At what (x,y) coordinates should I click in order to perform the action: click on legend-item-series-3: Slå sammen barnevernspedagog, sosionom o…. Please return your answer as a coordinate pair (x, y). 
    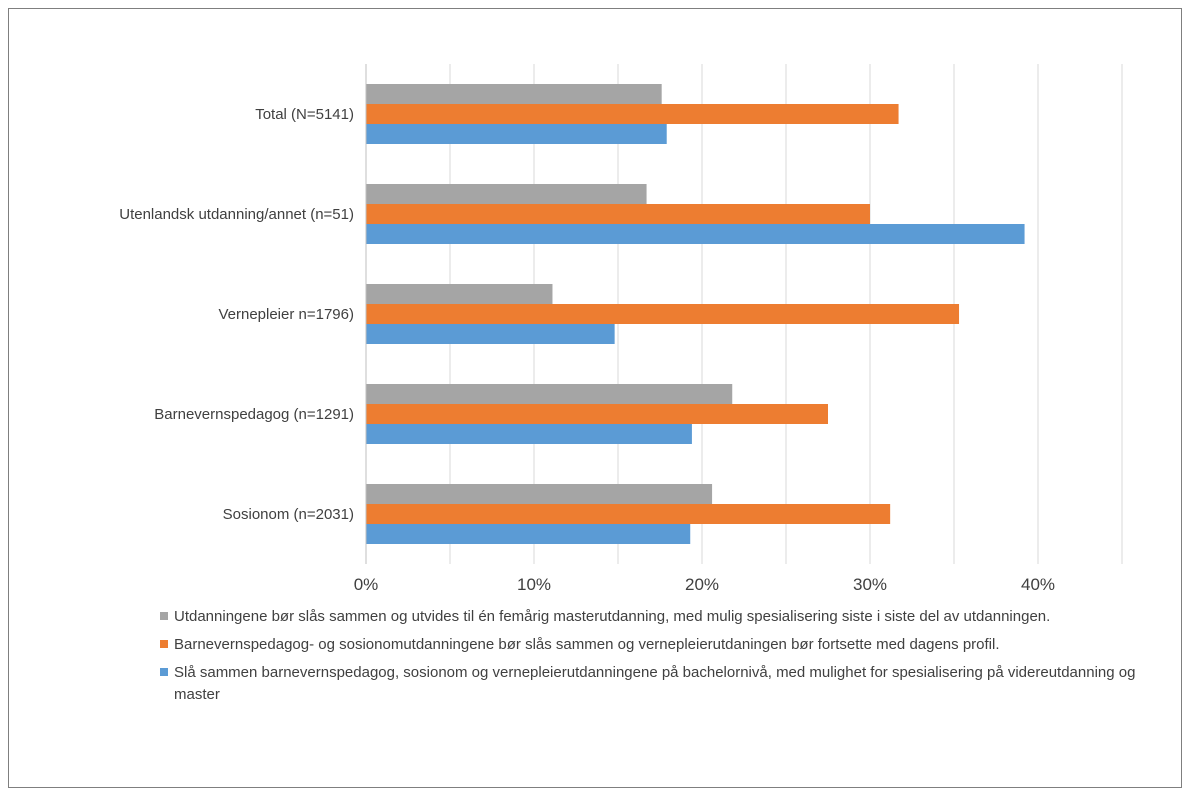
    Looking at the image, I should click on (655, 684).